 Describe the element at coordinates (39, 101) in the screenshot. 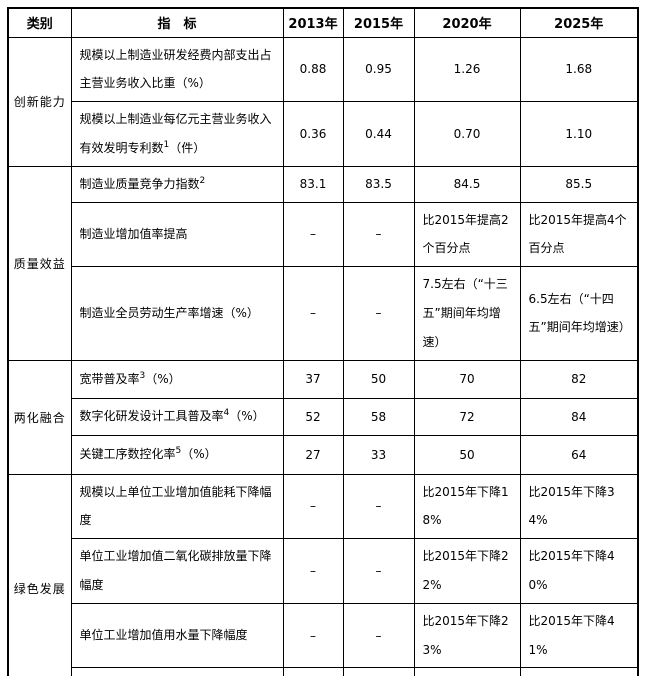

I see `category-cell-innovation: 创新能力` at that location.